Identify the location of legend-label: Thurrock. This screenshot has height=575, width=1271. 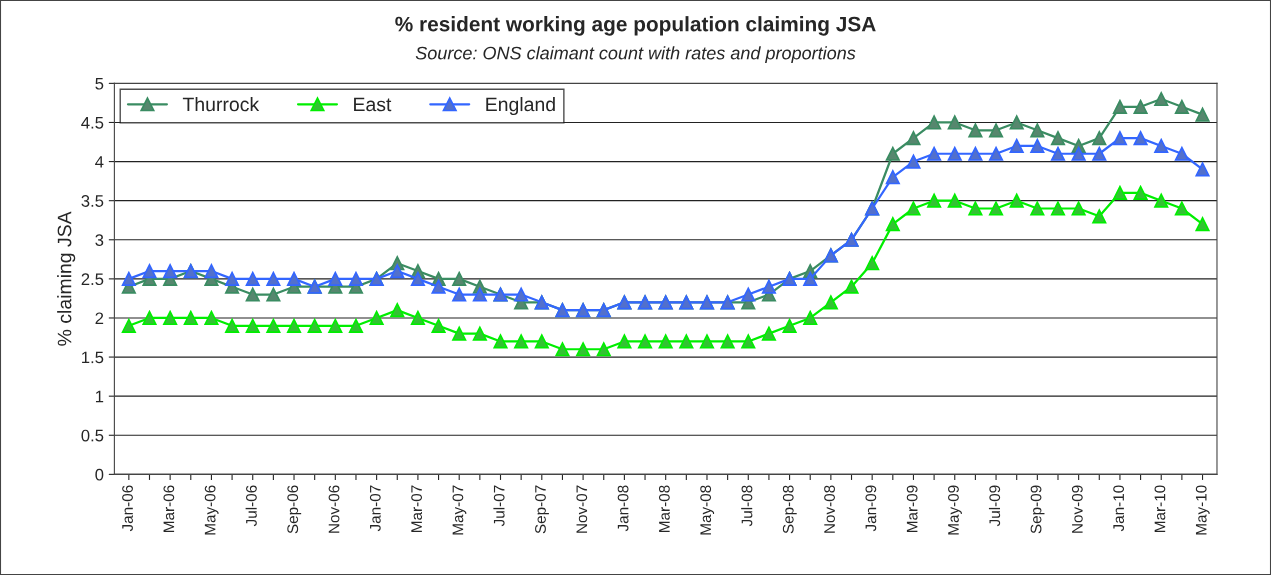
(221, 104).